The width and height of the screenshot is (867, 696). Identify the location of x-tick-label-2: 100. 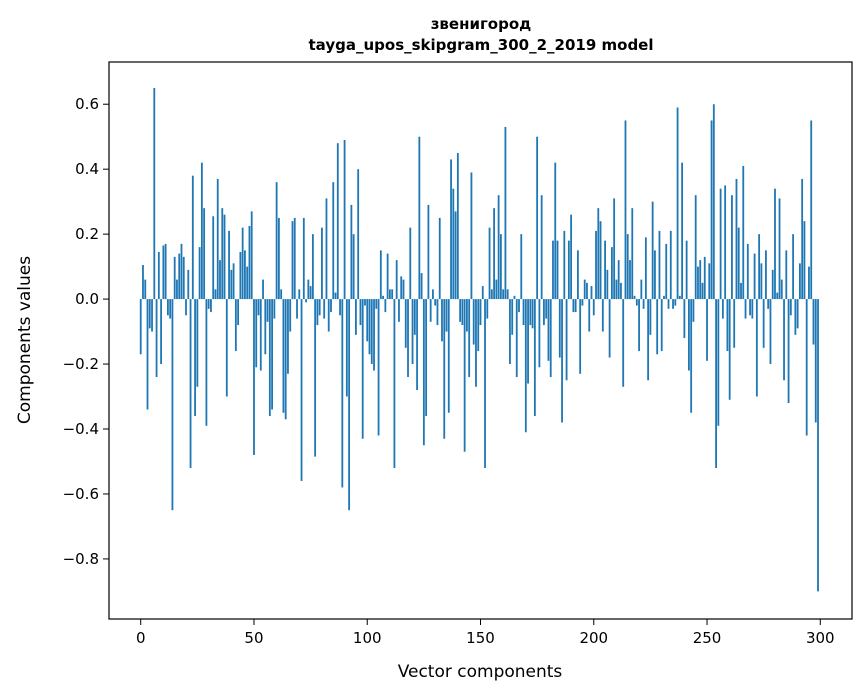
(367, 638).